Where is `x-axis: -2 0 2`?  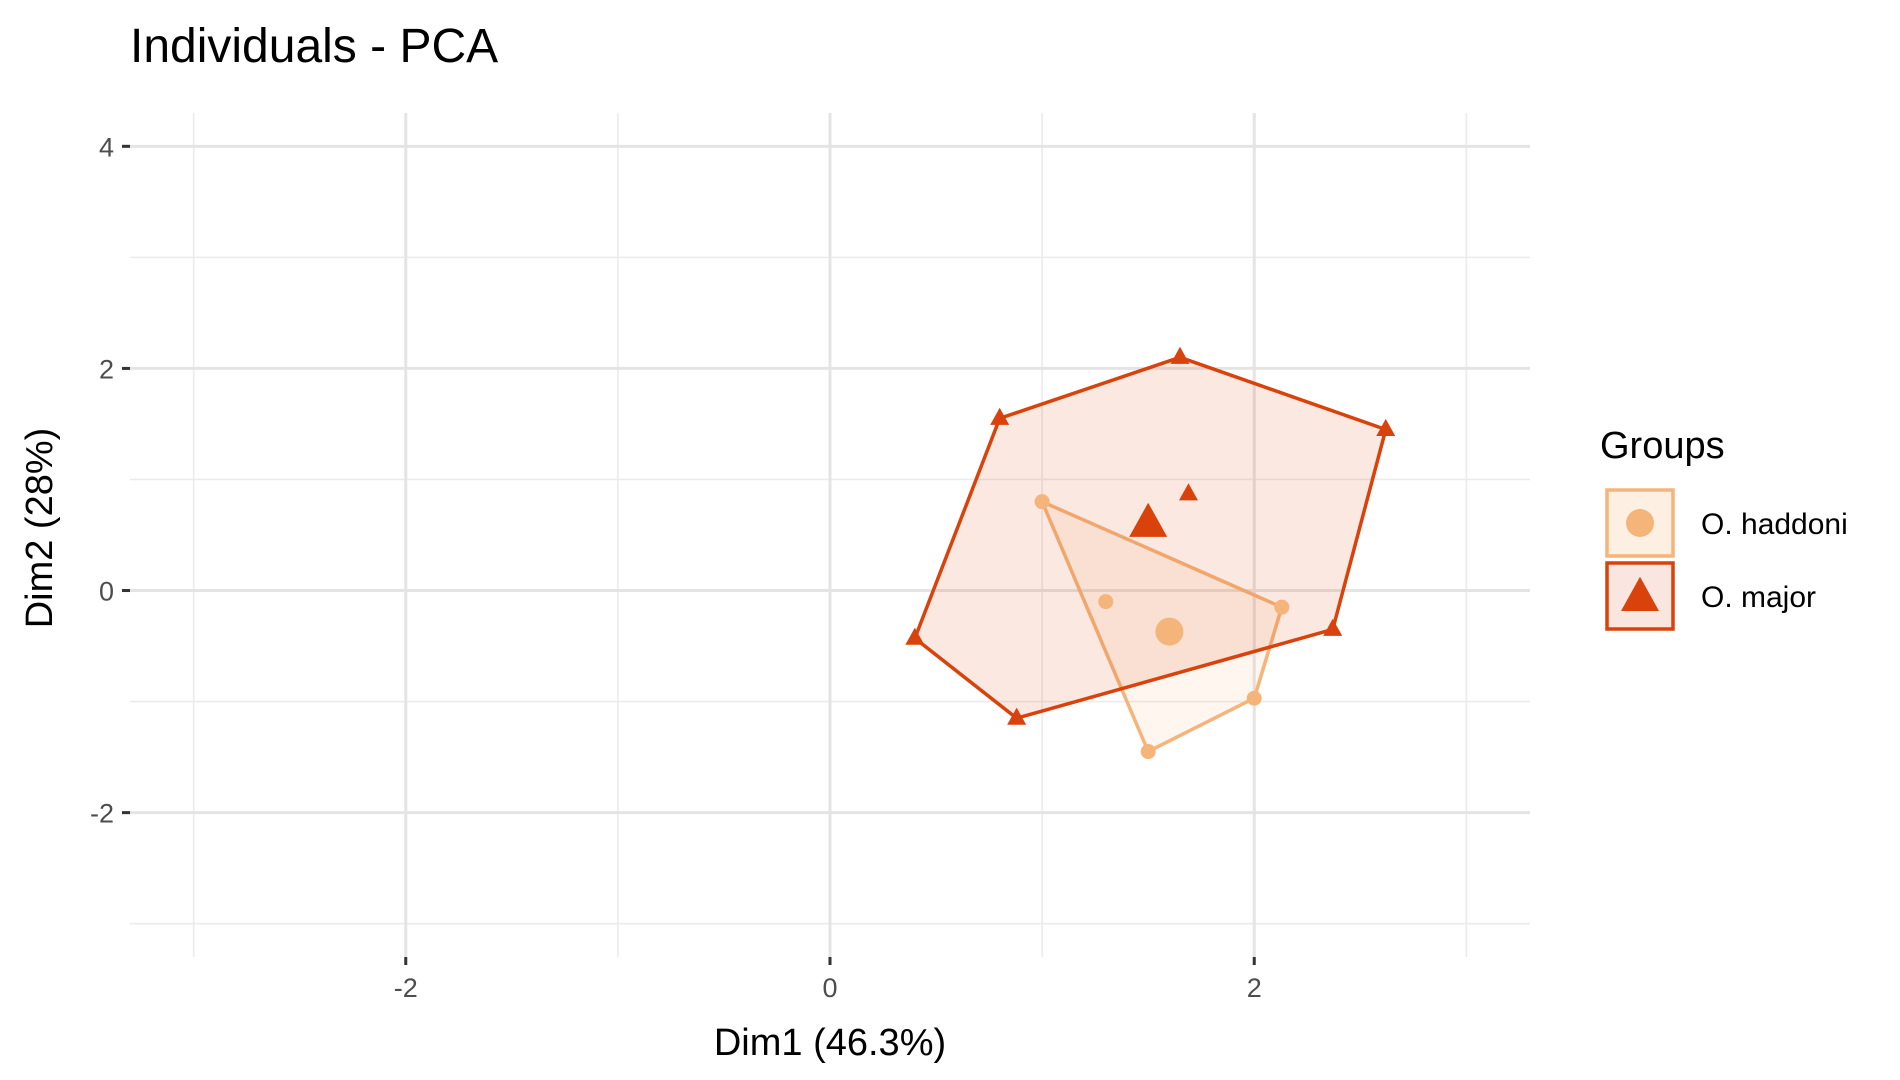 x-axis: -2 0 2 is located at coordinates (828, 980).